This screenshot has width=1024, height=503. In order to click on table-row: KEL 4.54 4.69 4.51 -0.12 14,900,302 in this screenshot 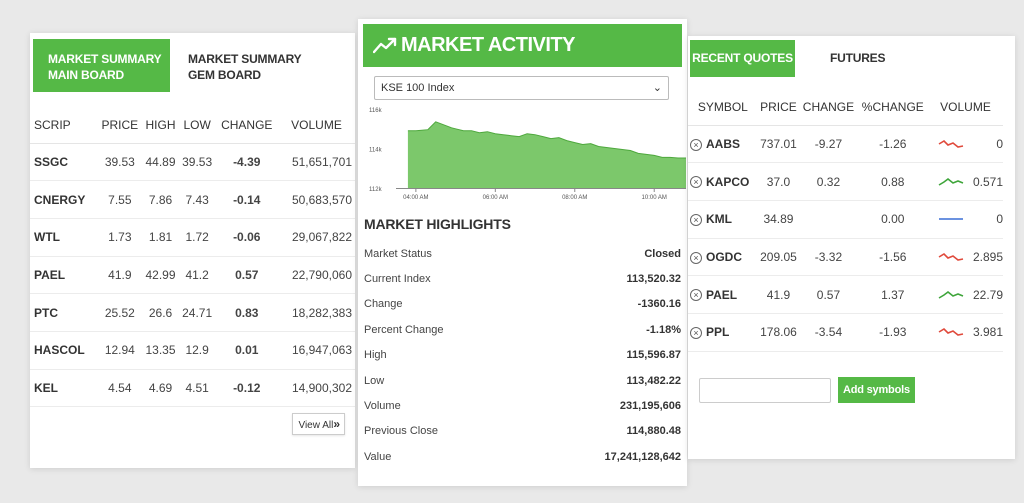, I will do `click(192, 388)`.